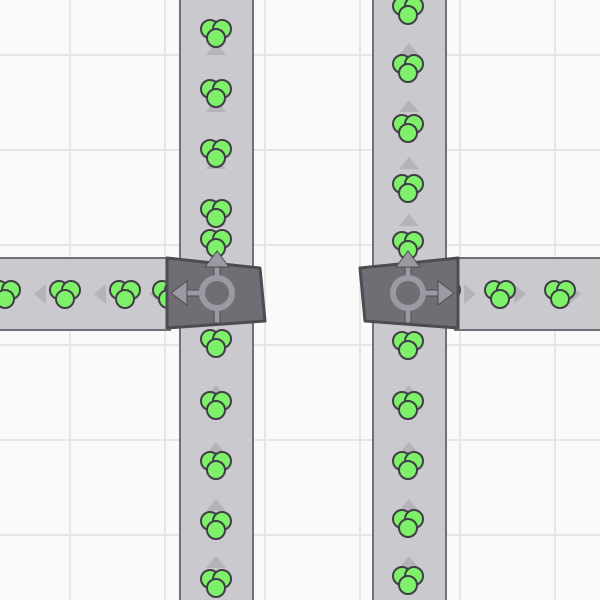 The width and height of the screenshot is (600, 600). I want to click on splitters, so click(312, 290).